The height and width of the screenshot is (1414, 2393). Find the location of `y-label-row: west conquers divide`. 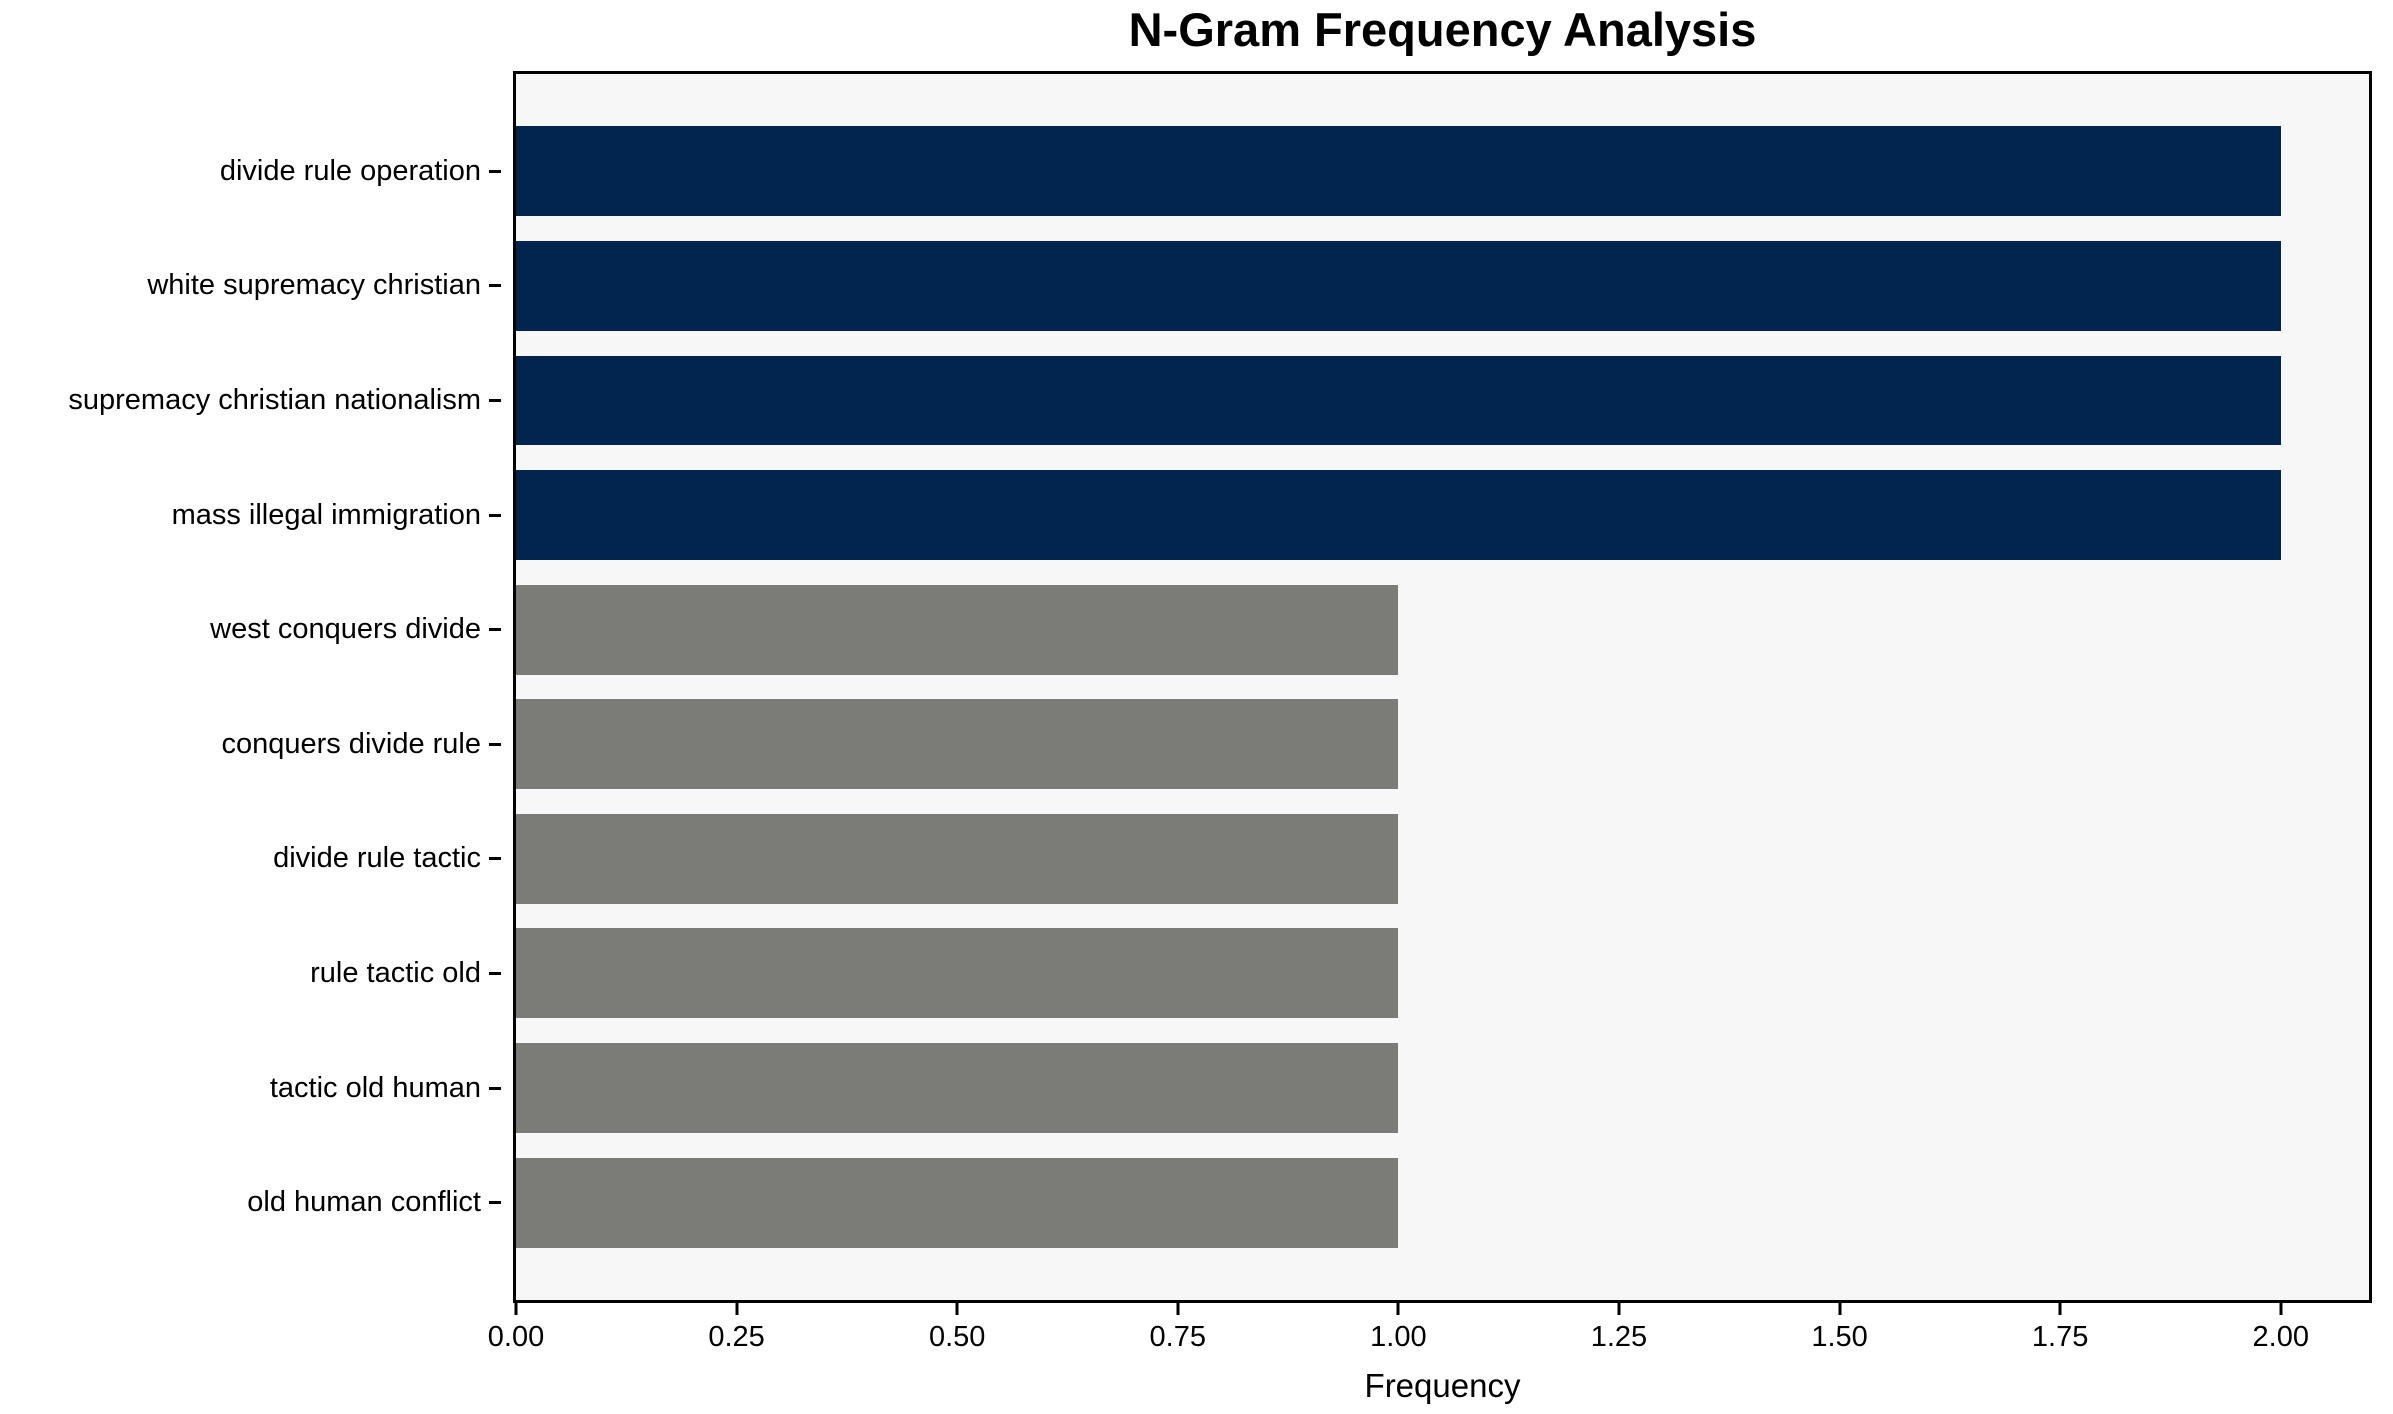

y-label-row: west conquers divide is located at coordinates (250, 629).